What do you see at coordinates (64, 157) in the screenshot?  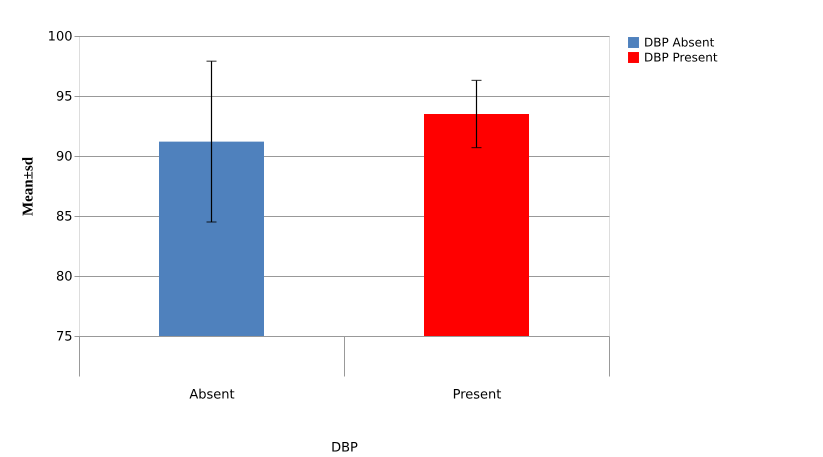 I see `y-tick-label: 90` at bounding box center [64, 157].